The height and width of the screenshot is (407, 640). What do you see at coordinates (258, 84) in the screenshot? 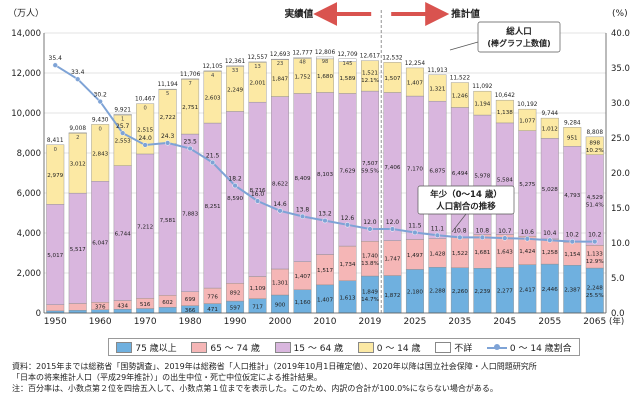
I see `bar-value-label: 2,001` at bounding box center [258, 84].